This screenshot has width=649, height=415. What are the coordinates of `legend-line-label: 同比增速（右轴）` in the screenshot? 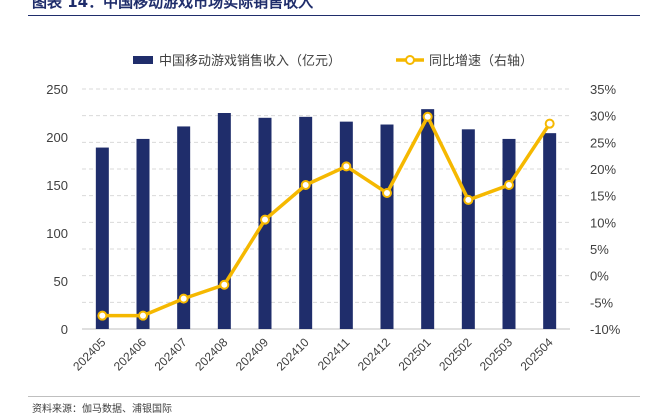 It's located at (481, 61).